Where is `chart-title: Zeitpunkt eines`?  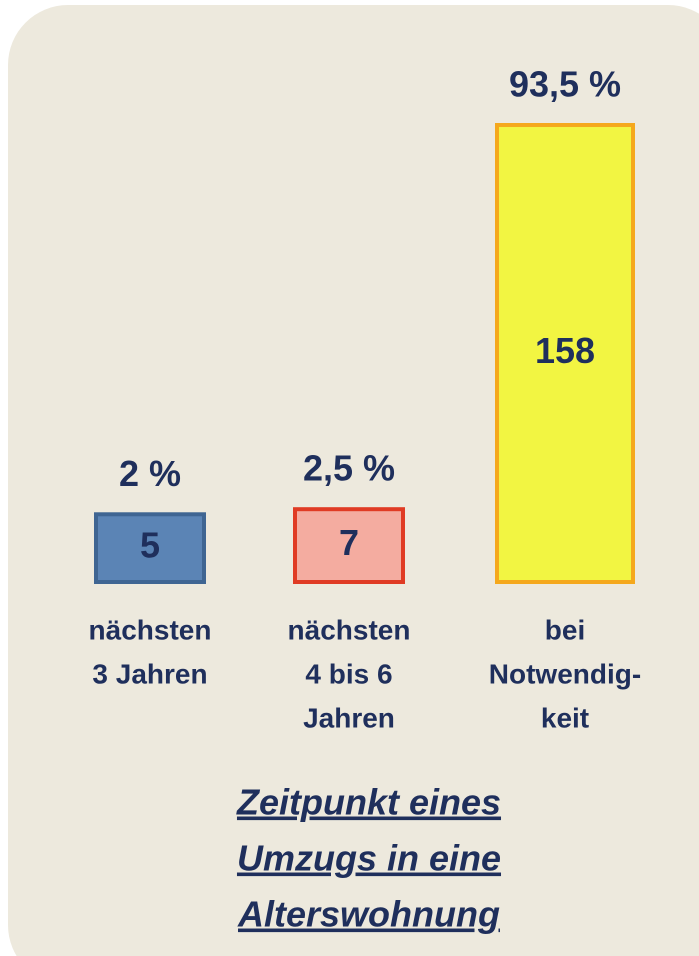 chart-title: Zeitpunkt eines is located at coordinates (368, 802).